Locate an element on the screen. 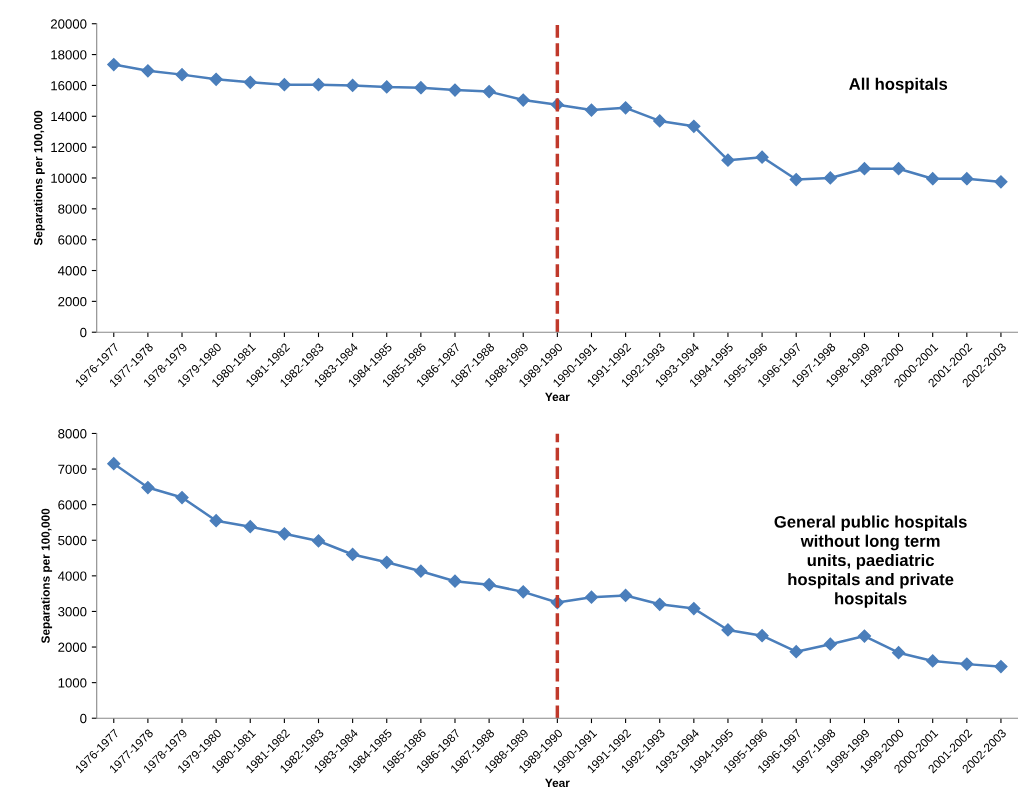 This screenshot has height=791, width=1018. y-tick-label: 14000 is located at coordinates (69, 116).